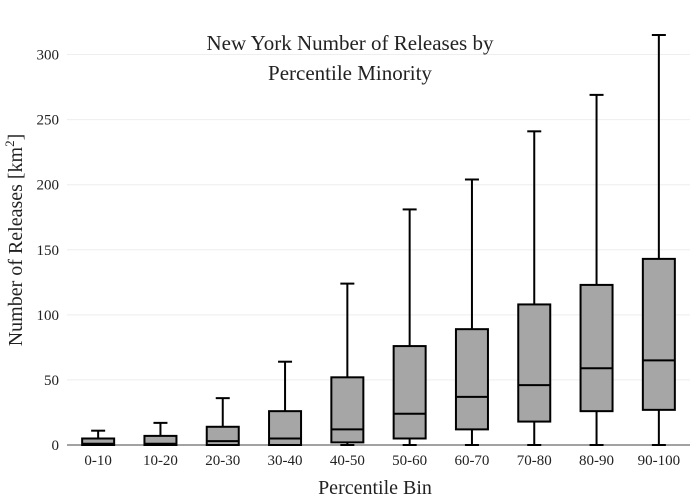  Describe the element at coordinates (16, 246) in the screenshot. I see `y-axis-label-main: Number of Releases [km` at that location.